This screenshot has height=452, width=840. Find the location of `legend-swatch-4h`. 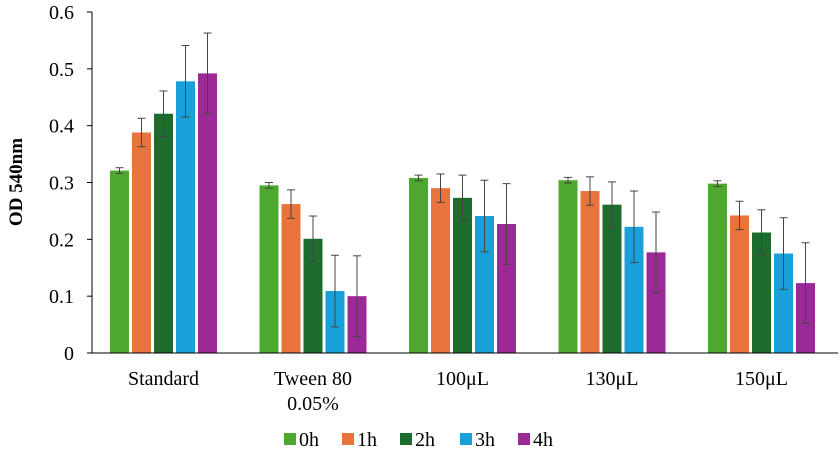

legend-swatch-4h is located at coordinates (524, 439).